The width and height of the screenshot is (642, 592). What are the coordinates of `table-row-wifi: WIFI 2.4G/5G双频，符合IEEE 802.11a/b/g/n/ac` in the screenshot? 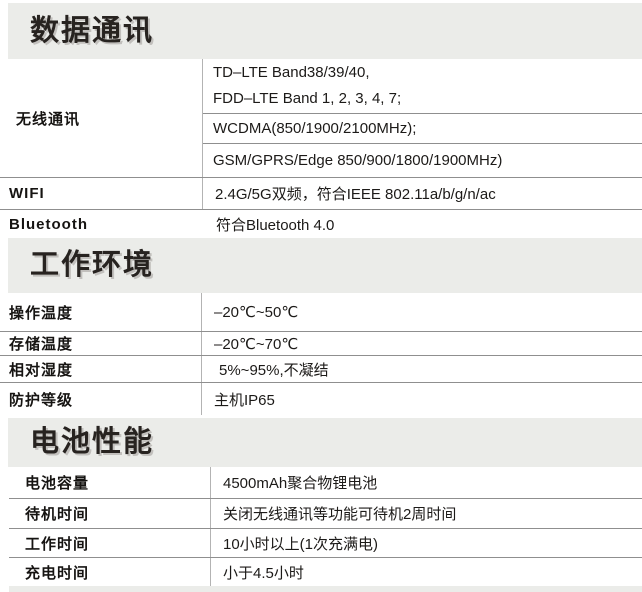 It's located at (321, 193).